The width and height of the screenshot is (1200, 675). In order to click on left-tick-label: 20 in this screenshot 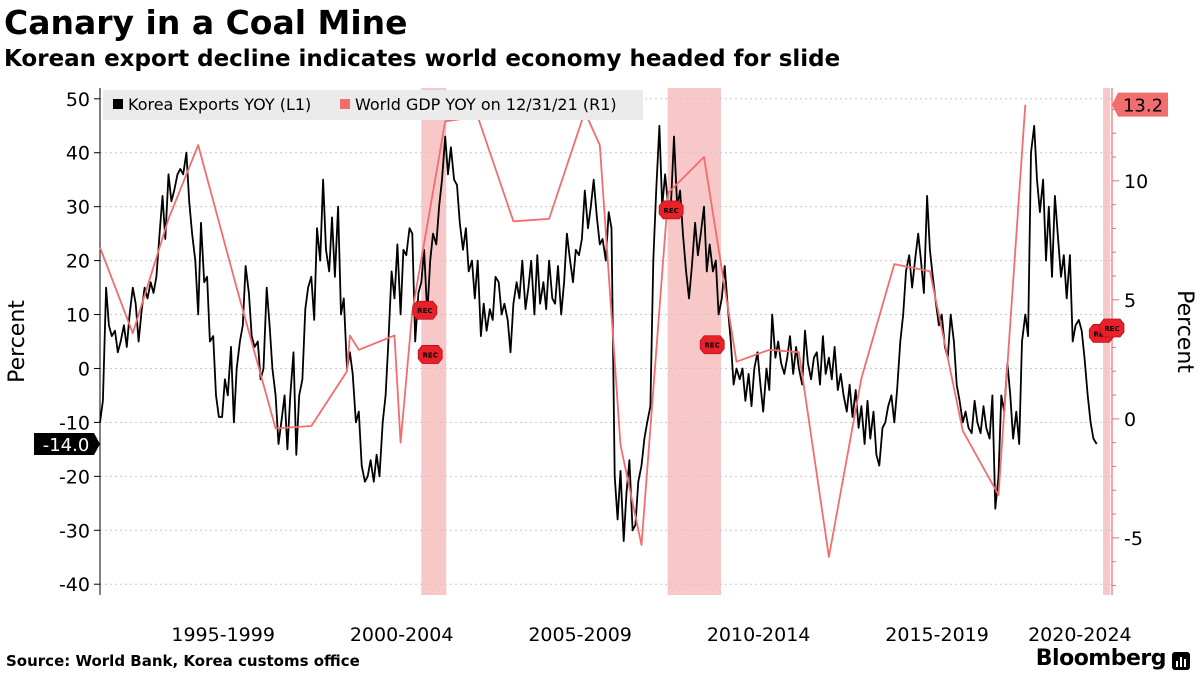, I will do `click(78, 262)`.